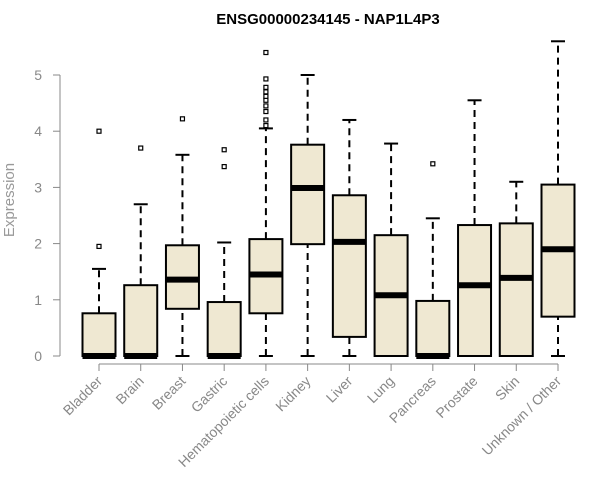 Image resolution: width=600 pixels, height=500 pixels. What do you see at coordinates (522, 416) in the screenshot?
I see `x-tick-label: Unknown / Other` at bounding box center [522, 416].